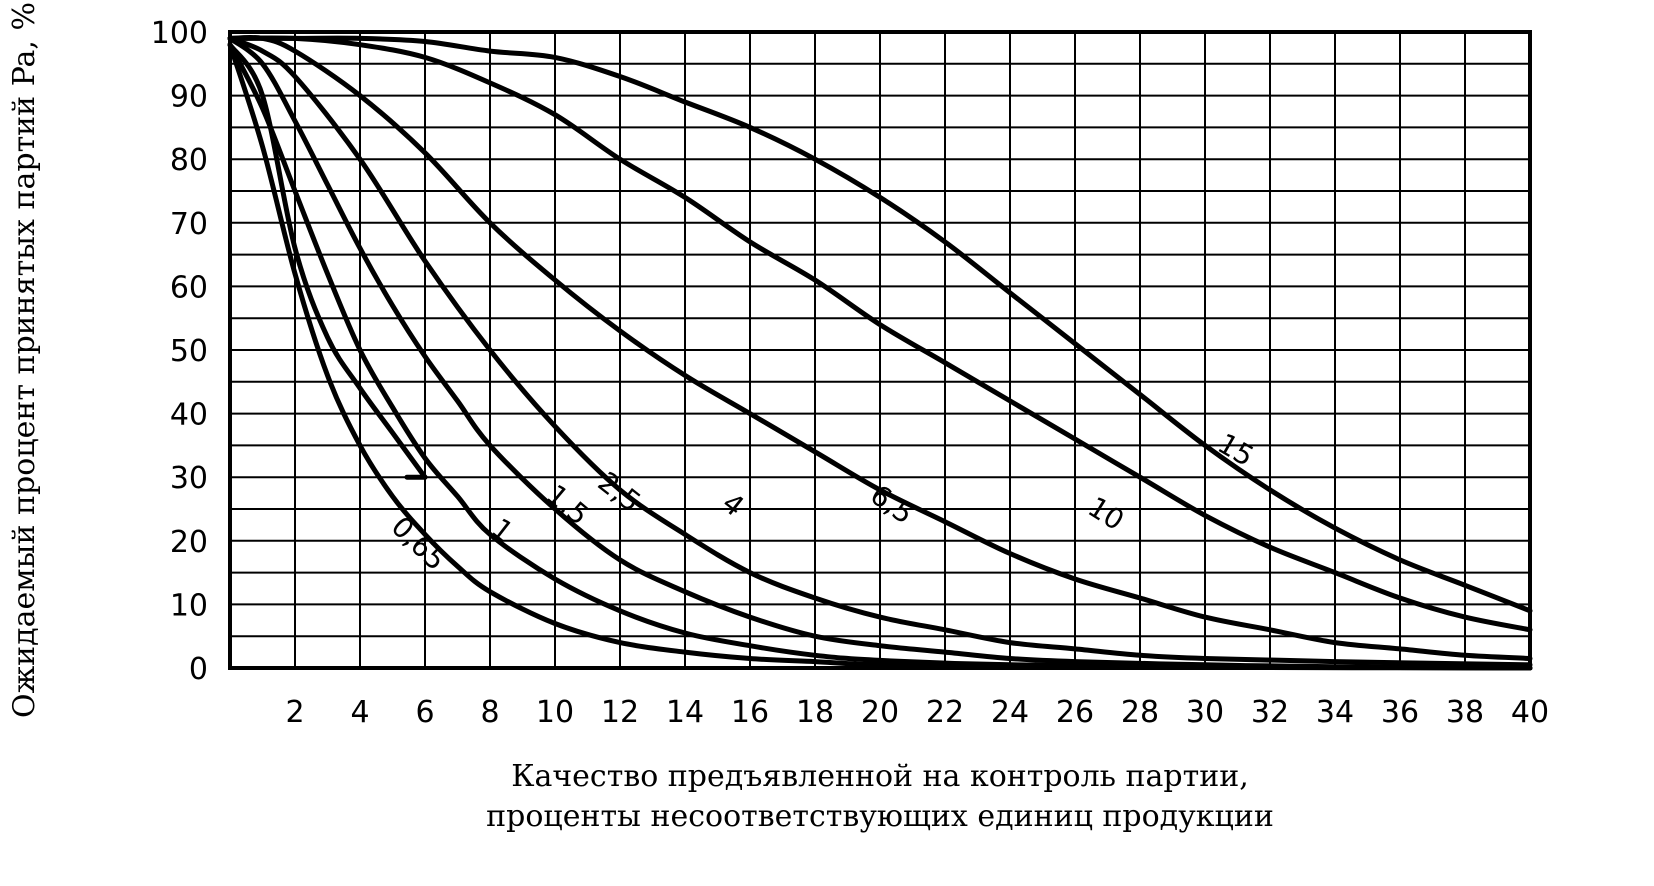  I want to click on x-tick-label: 38, so click(1465, 712).